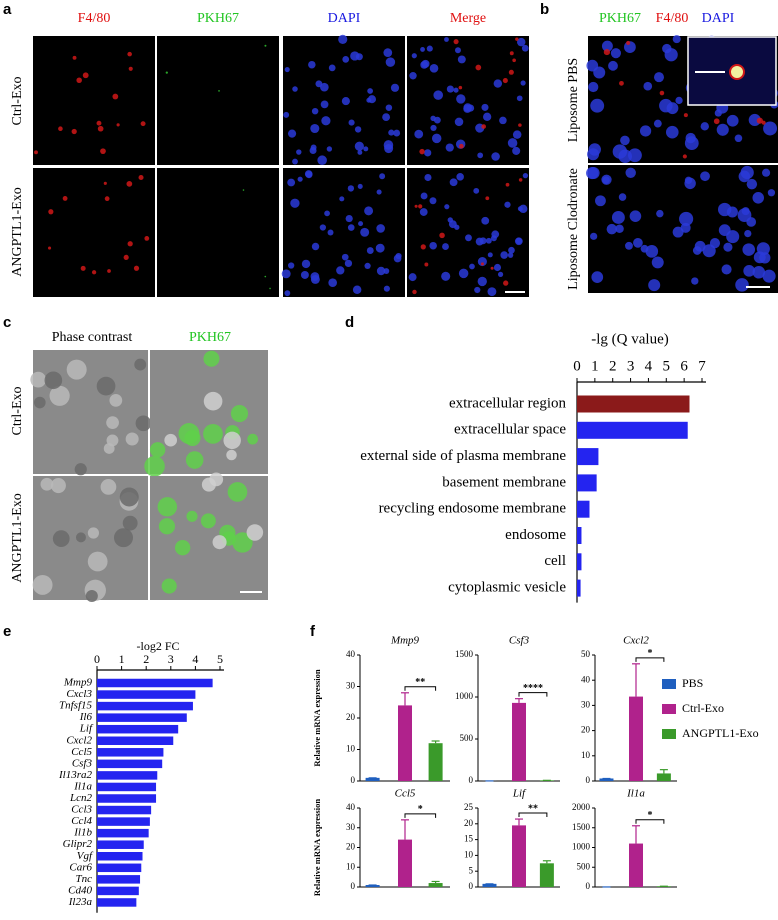 Image resolution: width=778 pixels, height=920 pixels. I want to click on legend-label: PBS, so click(692, 683).